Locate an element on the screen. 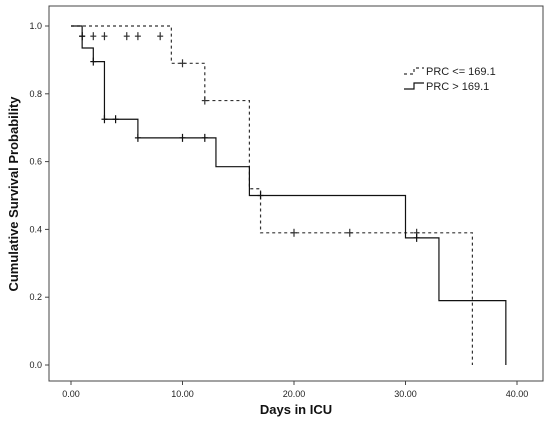  y-tick-label: 0.0 is located at coordinates (35, 365).